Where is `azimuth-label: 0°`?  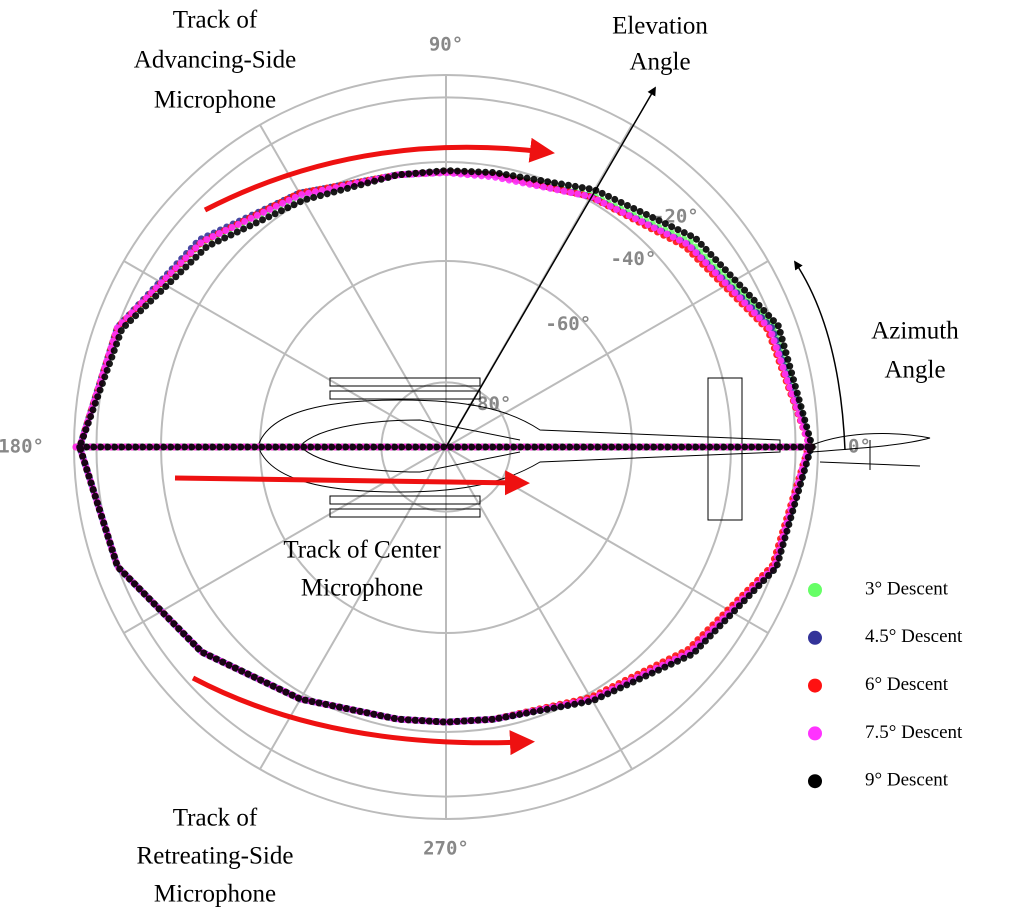
azimuth-label: 0° is located at coordinates (859, 447).